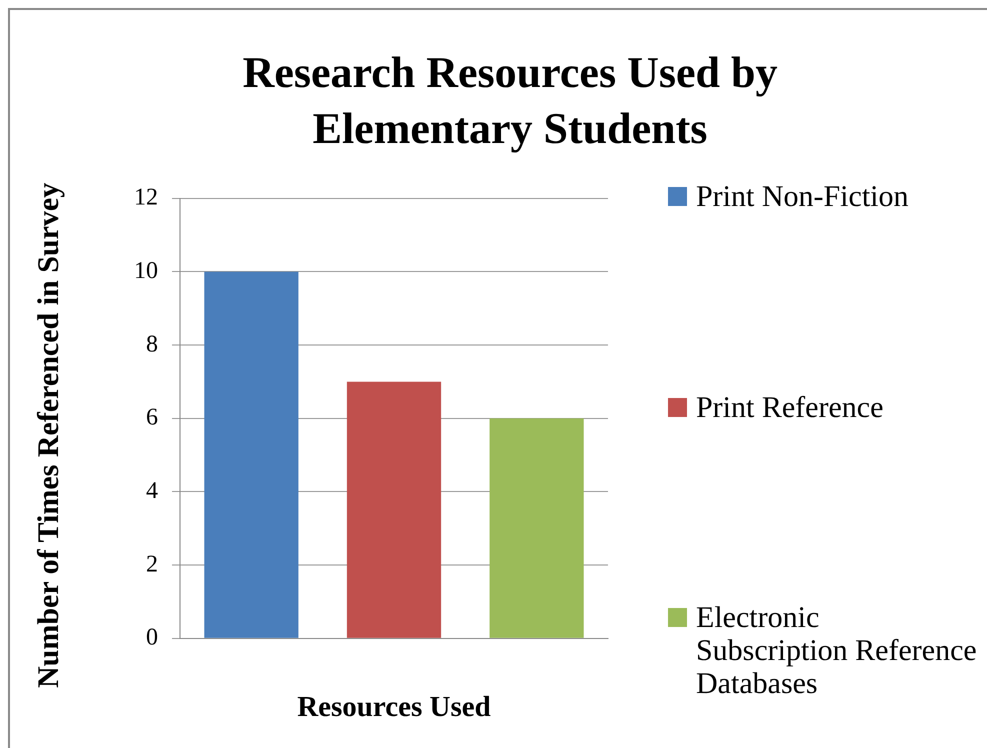 This screenshot has width=987, height=748. I want to click on y-tick-label: 2, so click(152, 564).